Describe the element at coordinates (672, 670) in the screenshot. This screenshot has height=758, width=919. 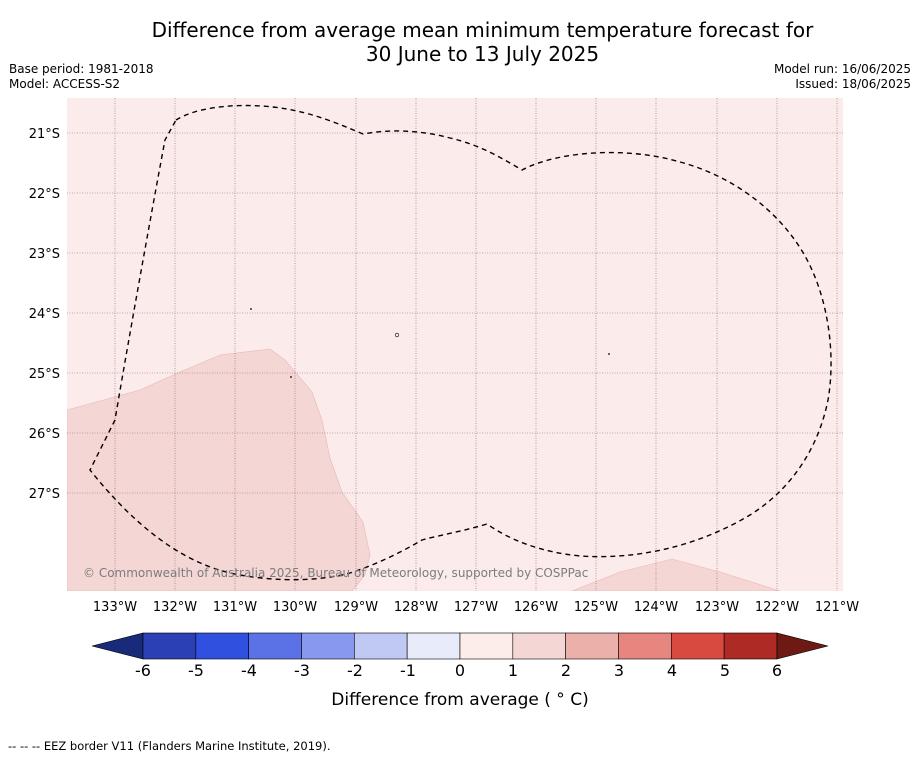
I see `colorbar-tick-label: 4` at that location.